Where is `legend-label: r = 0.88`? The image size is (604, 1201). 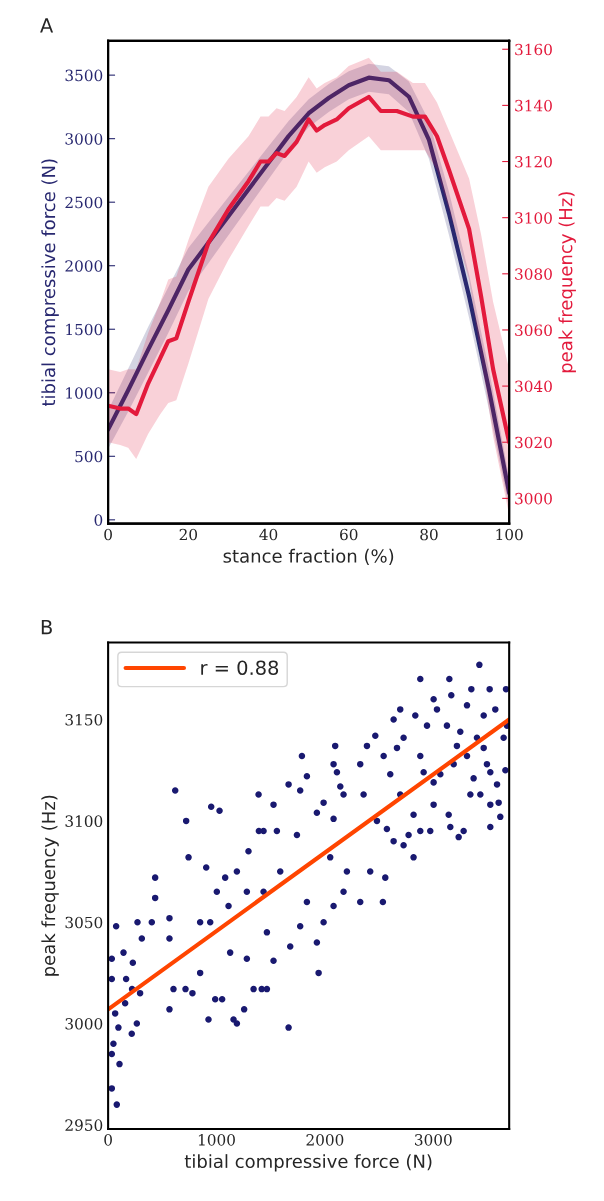 legend-label: r = 0.88 is located at coordinates (240, 668).